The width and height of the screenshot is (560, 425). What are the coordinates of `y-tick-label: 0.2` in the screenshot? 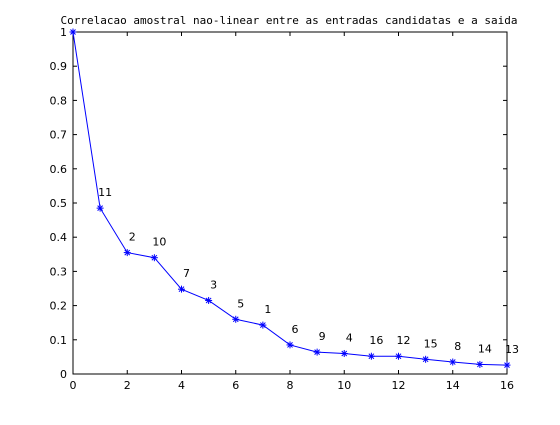 It's located at (59, 306).